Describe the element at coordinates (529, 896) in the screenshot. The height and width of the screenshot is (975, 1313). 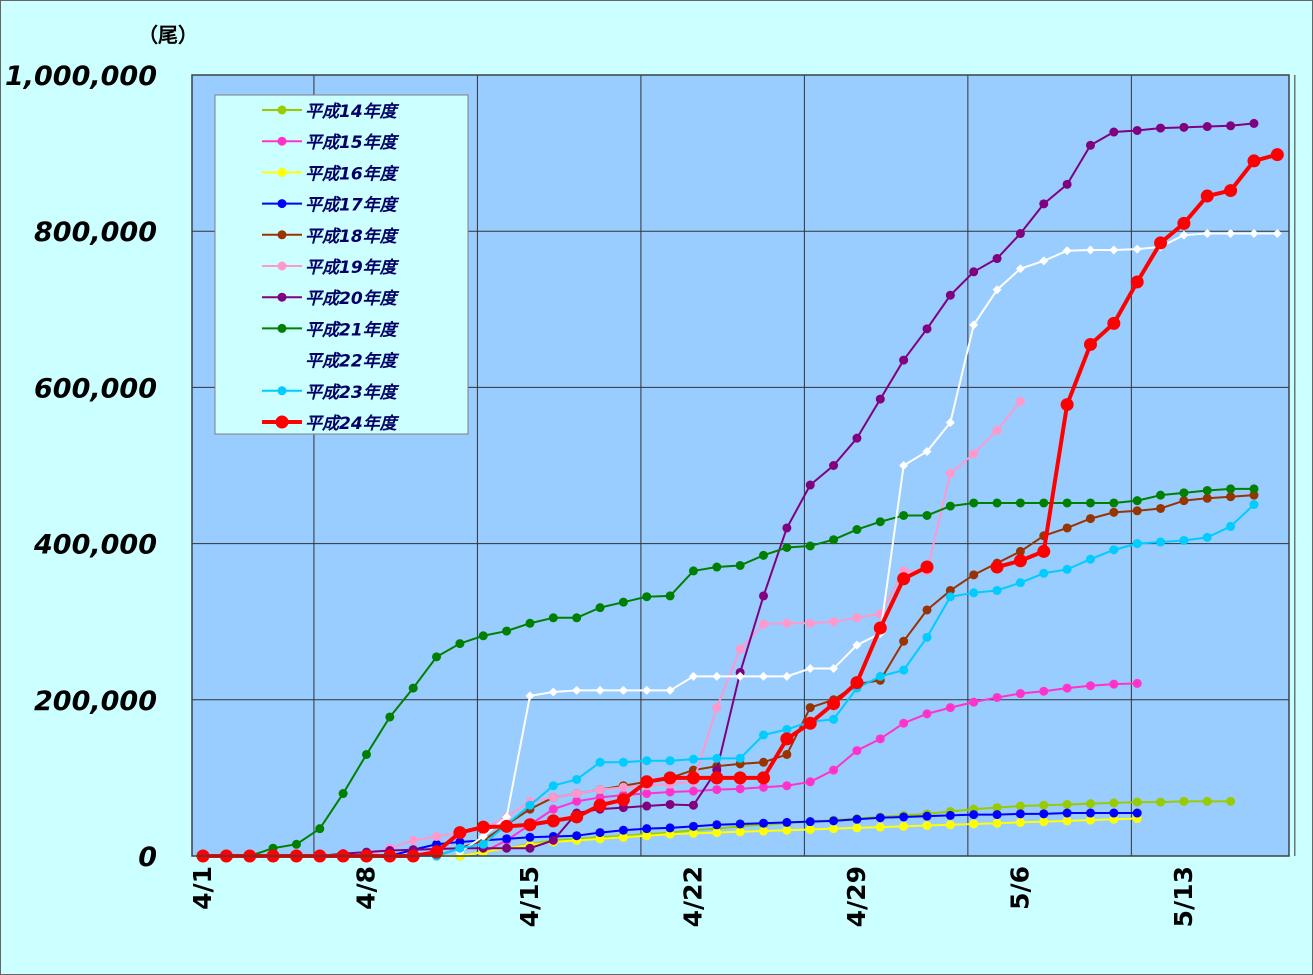
I see `x-tick-label: 4/15` at that location.